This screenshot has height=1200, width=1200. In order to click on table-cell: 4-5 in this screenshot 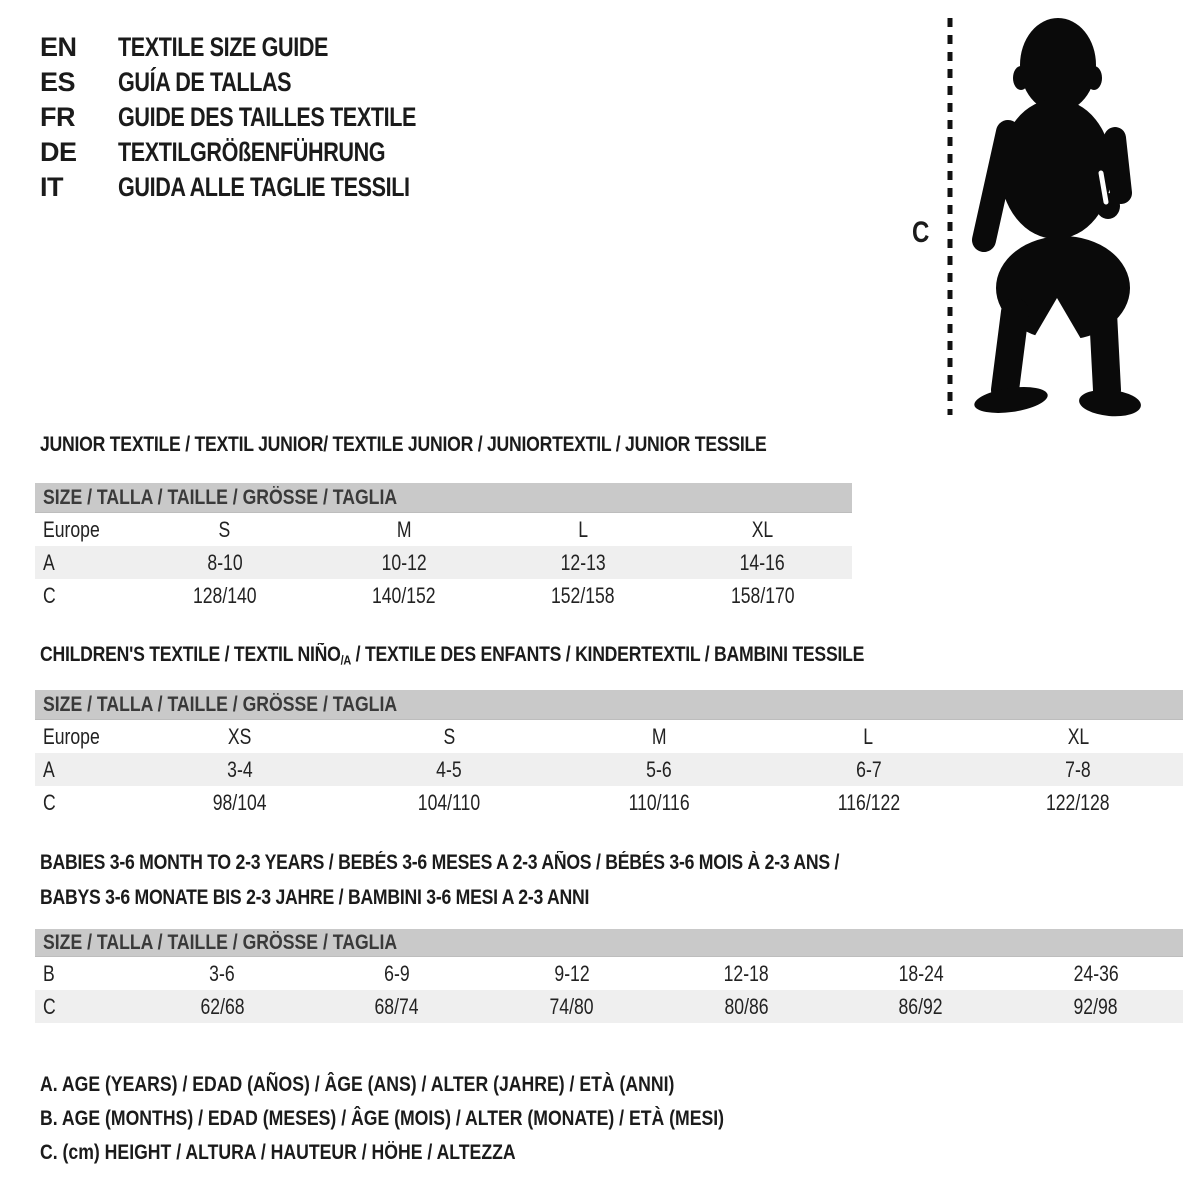, I will do `click(449, 769)`.